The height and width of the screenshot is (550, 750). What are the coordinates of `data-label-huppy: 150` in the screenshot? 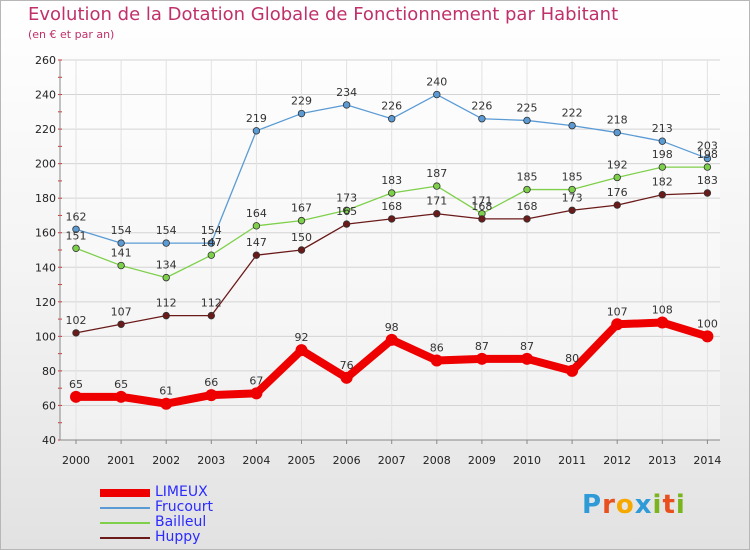 It's located at (301, 237).